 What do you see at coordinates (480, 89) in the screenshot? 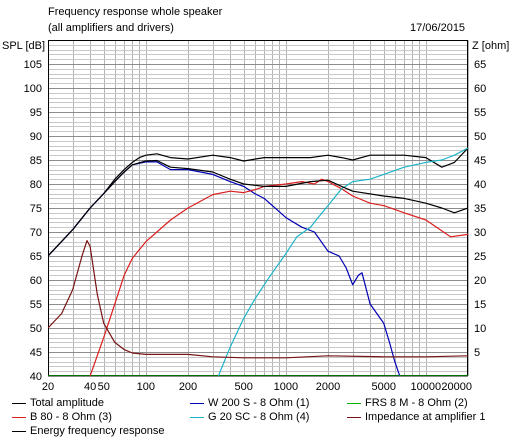
I see `y-tick-right-label: 60` at bounding box center [480, 89].